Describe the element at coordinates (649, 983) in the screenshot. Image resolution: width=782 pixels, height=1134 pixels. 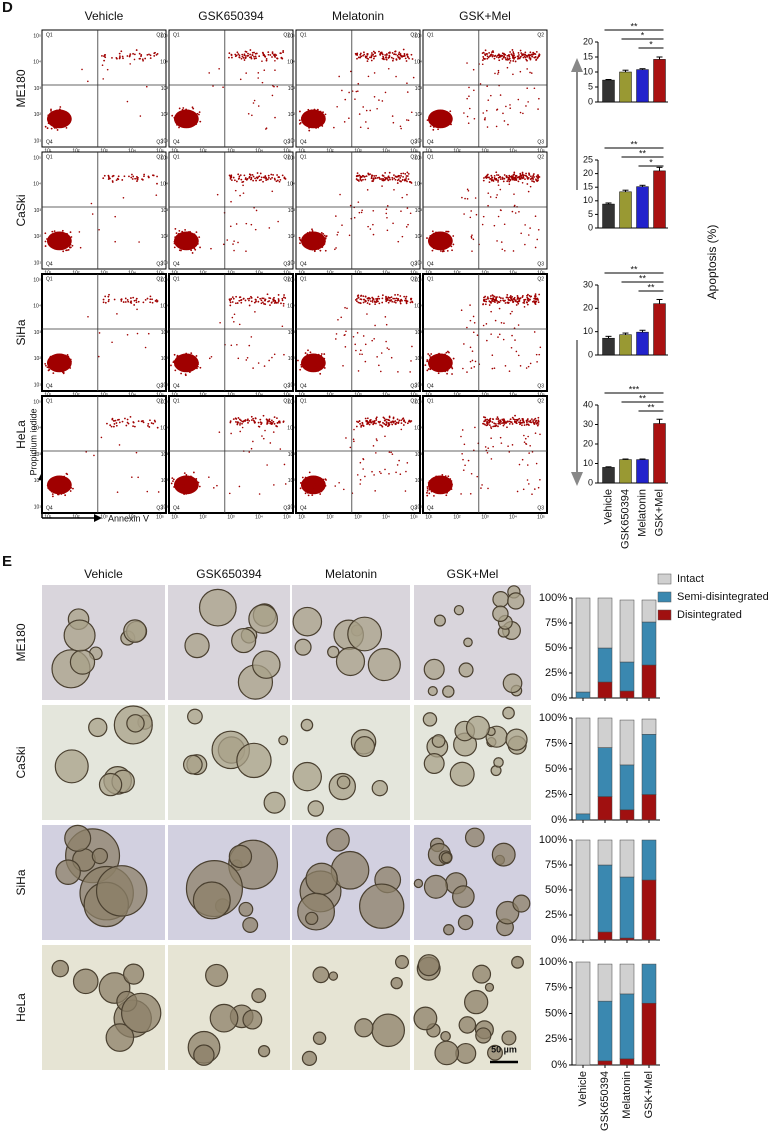
I see `bar-segment` at that location.